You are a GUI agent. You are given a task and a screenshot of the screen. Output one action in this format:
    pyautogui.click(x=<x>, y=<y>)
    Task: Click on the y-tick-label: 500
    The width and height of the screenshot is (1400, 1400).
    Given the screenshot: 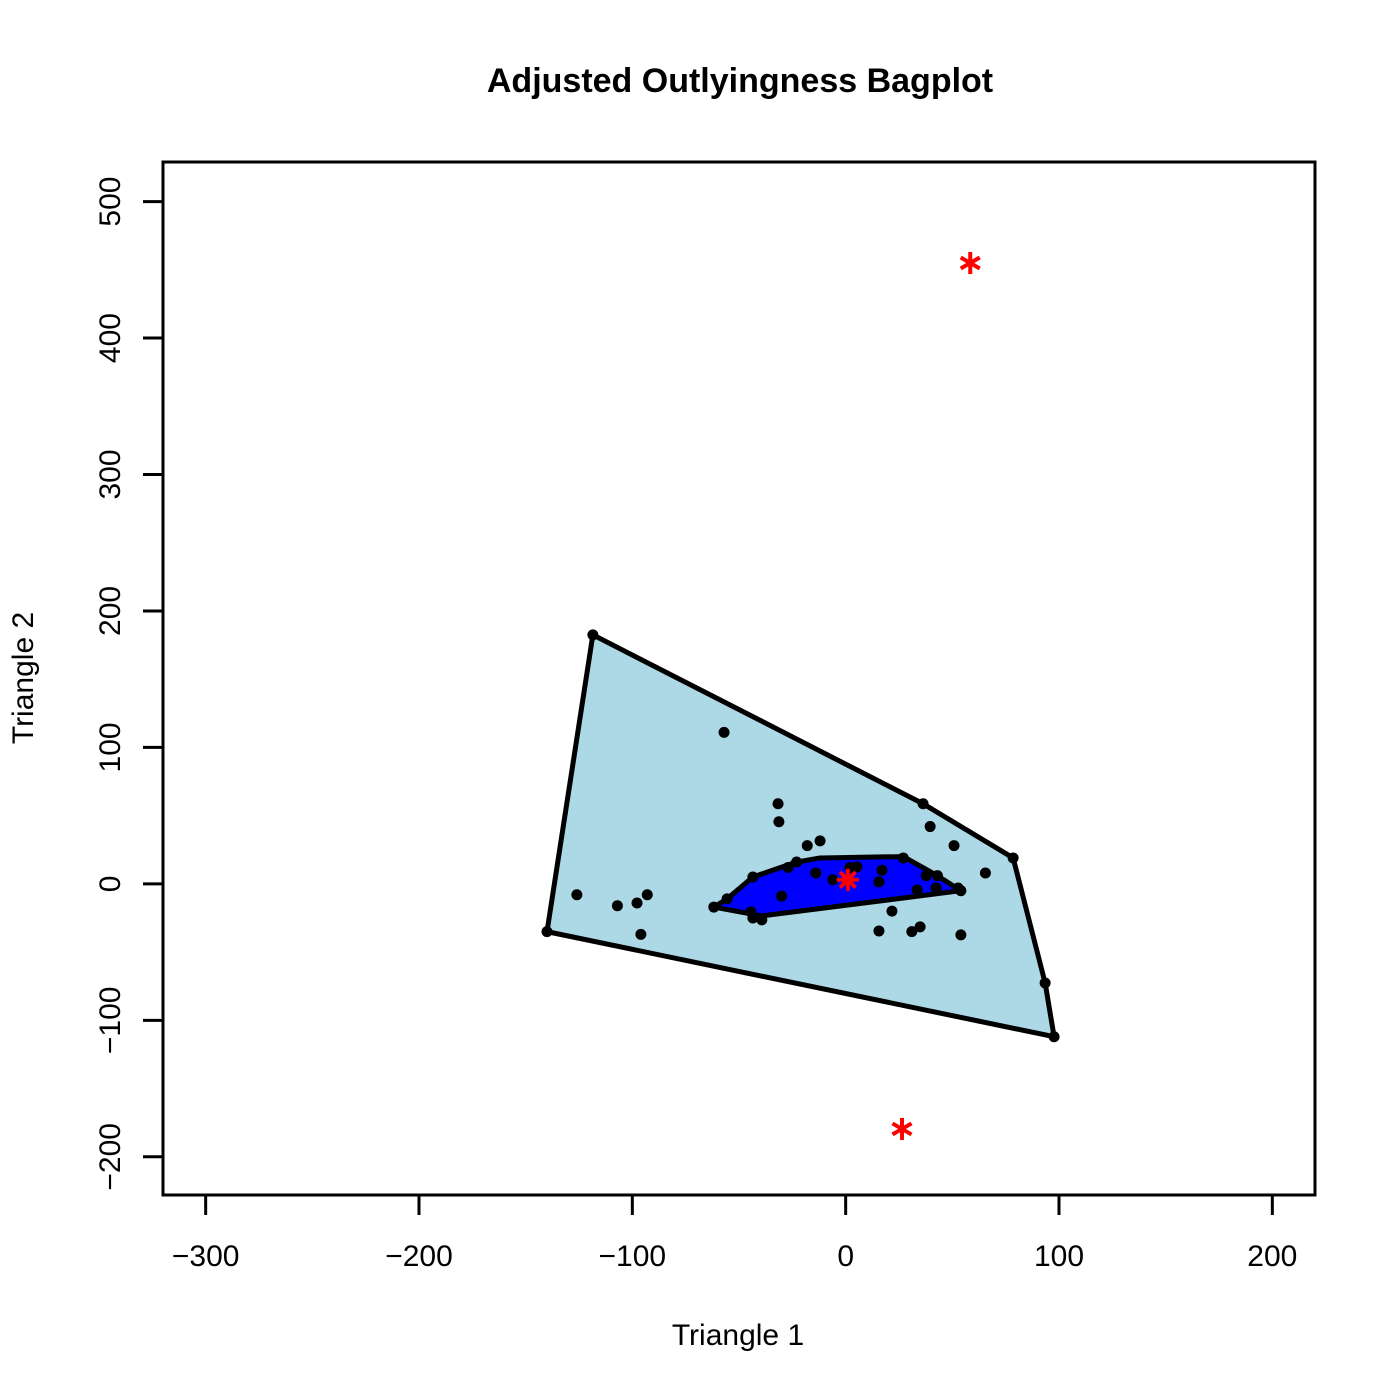 What is the action you would take?
    pyautogui.click(x=110, y=202)
    